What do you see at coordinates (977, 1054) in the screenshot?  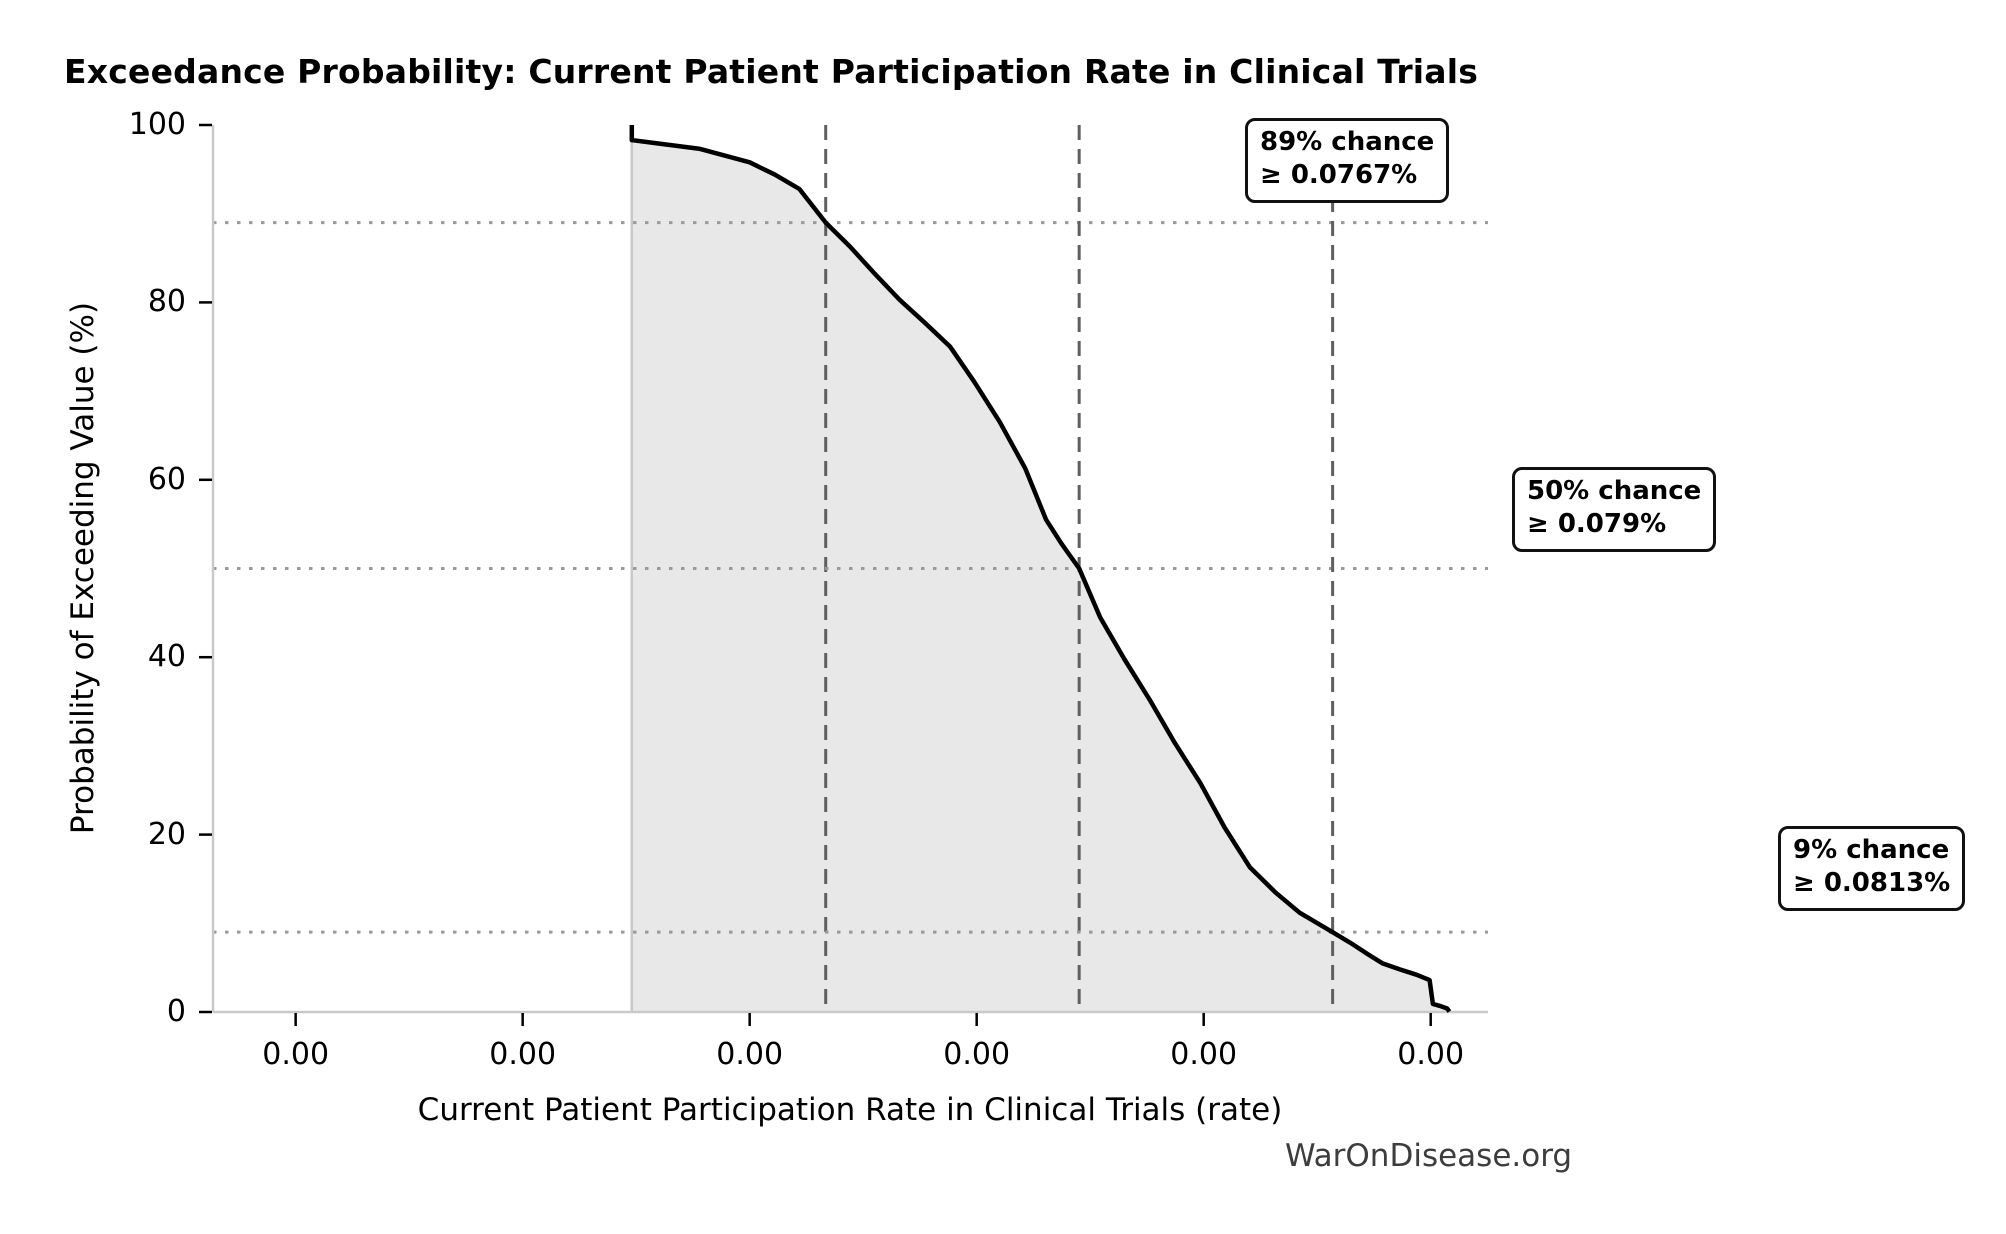 I see `x-tick-label-3: 0.00` at bounding box center [977, 1054].